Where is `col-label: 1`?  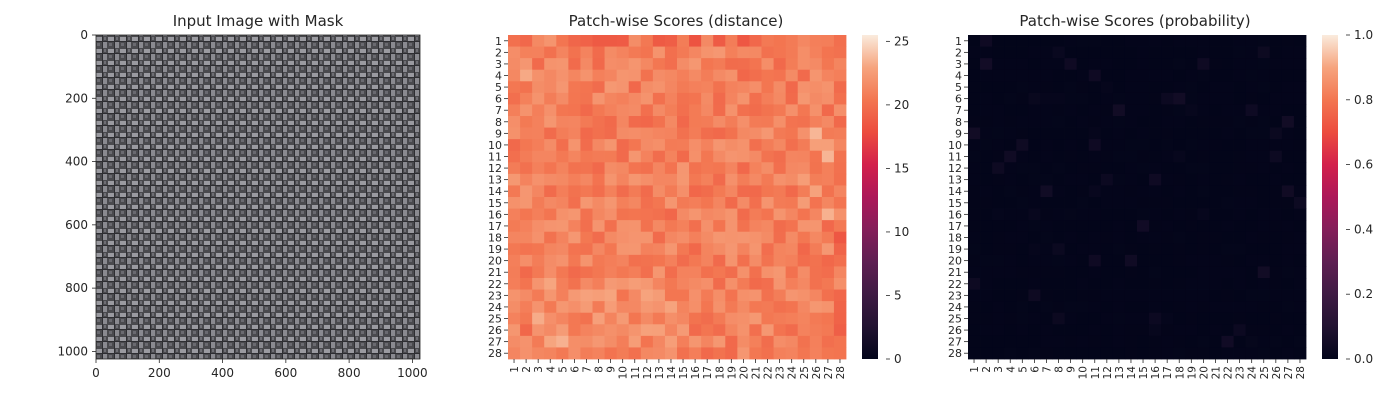
col-label: 1 is located at coordinates (515, 369).